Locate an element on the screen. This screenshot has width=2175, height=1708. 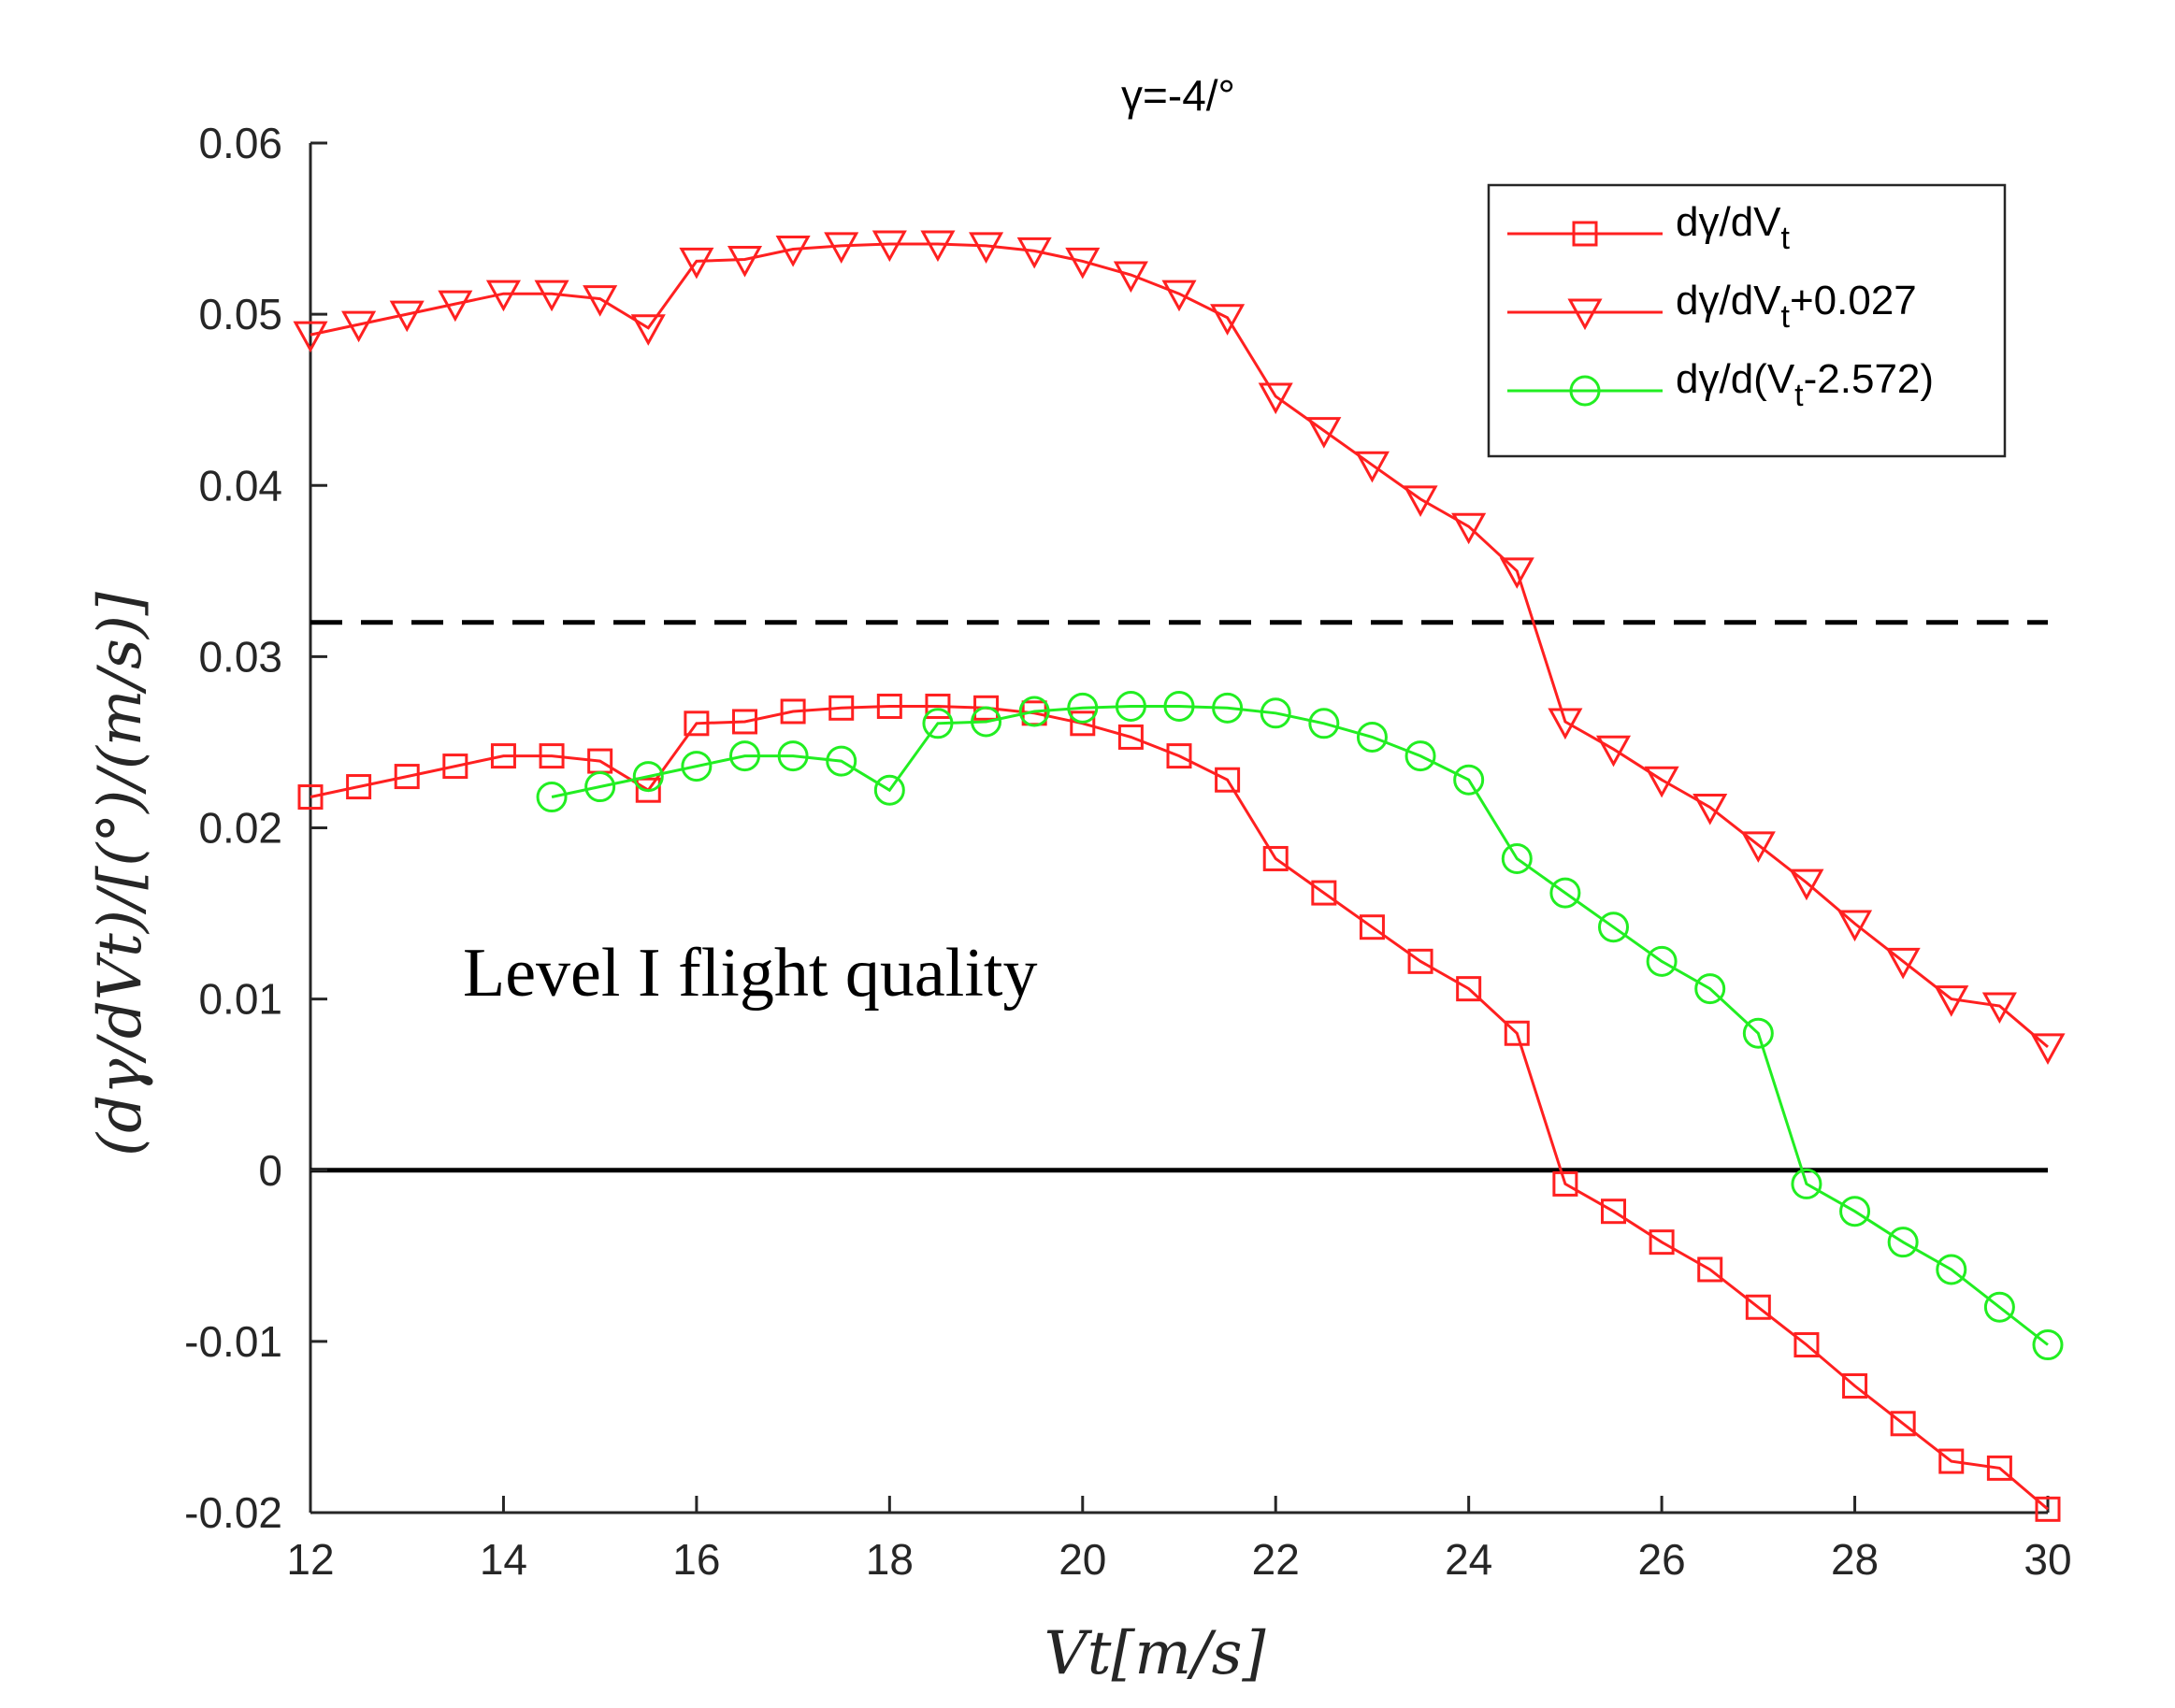
legend-entry: dγ/d(Vt-2.572) is located at coordinates (1720, 384).